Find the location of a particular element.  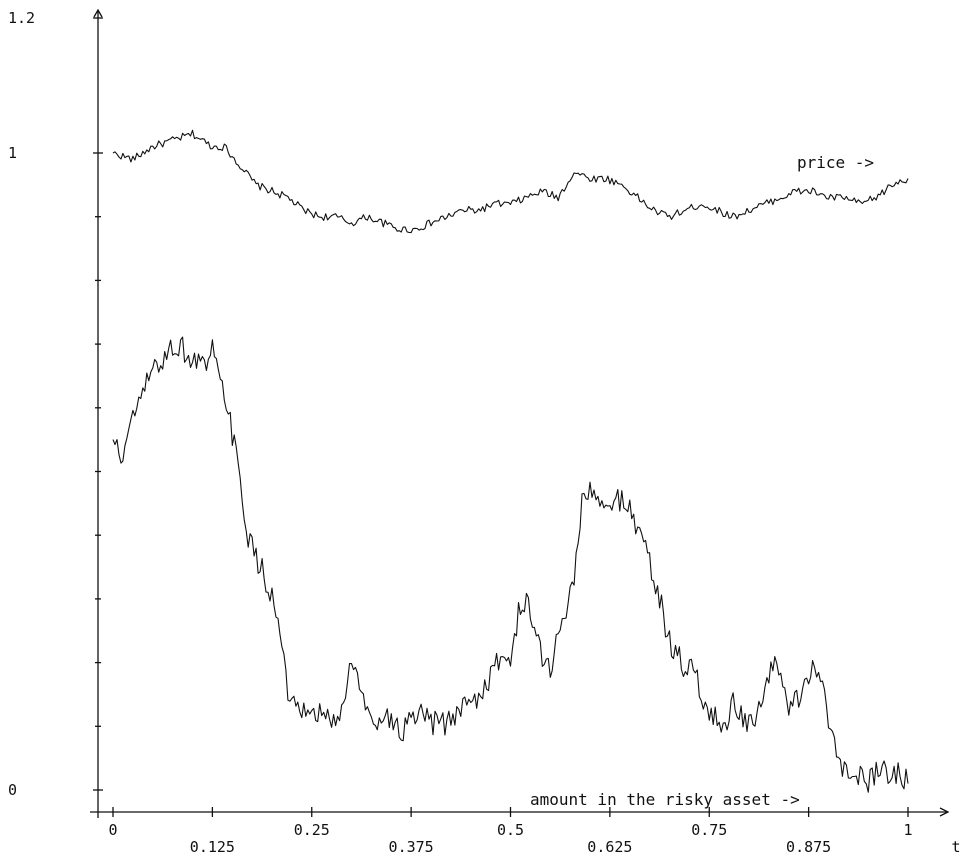

x-tick-label: 0.875 is located at coordinates (808, 847).